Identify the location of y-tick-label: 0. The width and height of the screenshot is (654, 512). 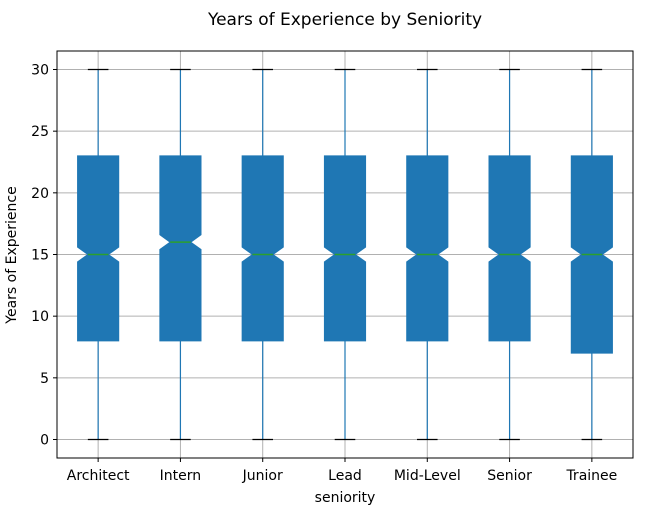
(44, 441).